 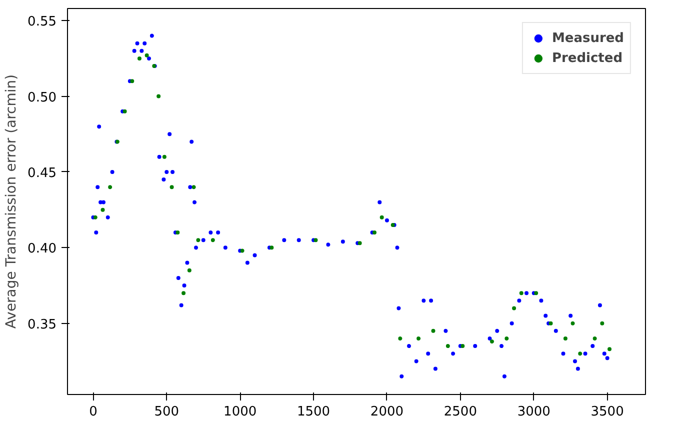 I want to click on y-tick-label: 0.35, so click(x=42, y=324).